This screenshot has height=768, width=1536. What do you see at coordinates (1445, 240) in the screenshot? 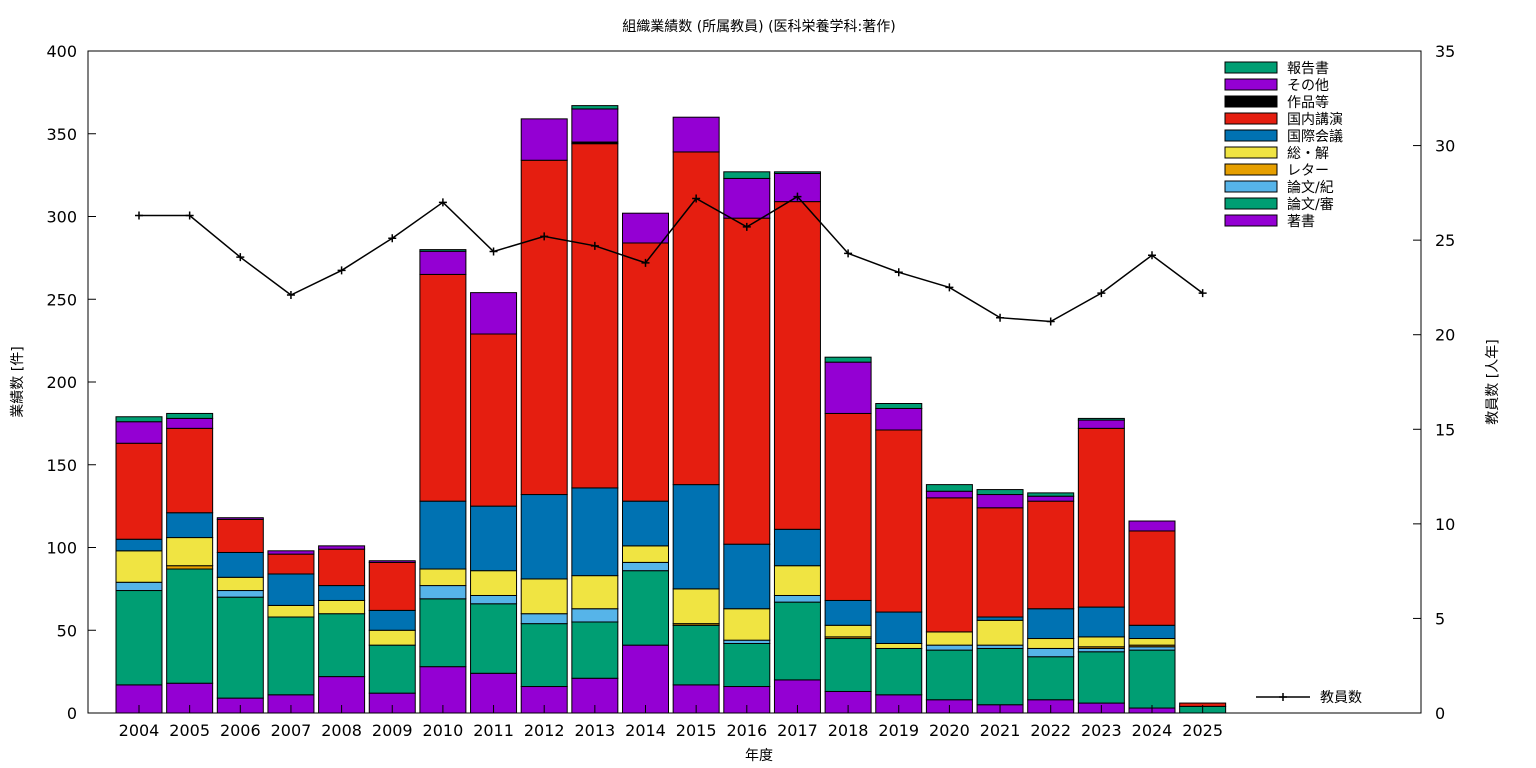
I see `right-tick-label: 25` at bounding box center [1445, 240].